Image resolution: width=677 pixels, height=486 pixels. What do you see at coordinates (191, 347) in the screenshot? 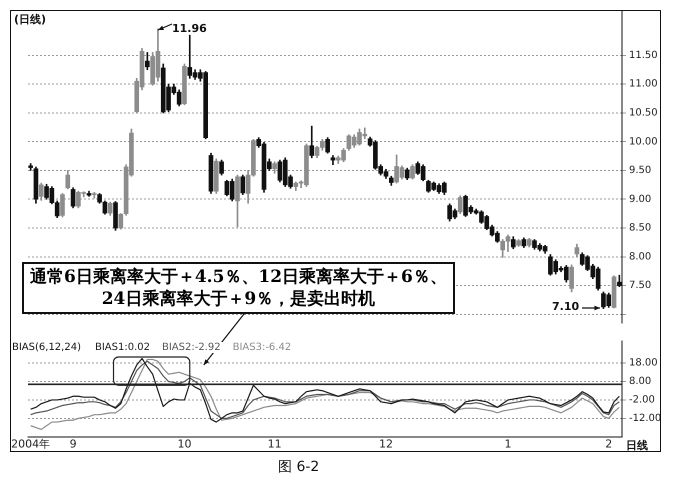
I see `series-label: BIAS2:-2.92` at bounding box center [191, 347].